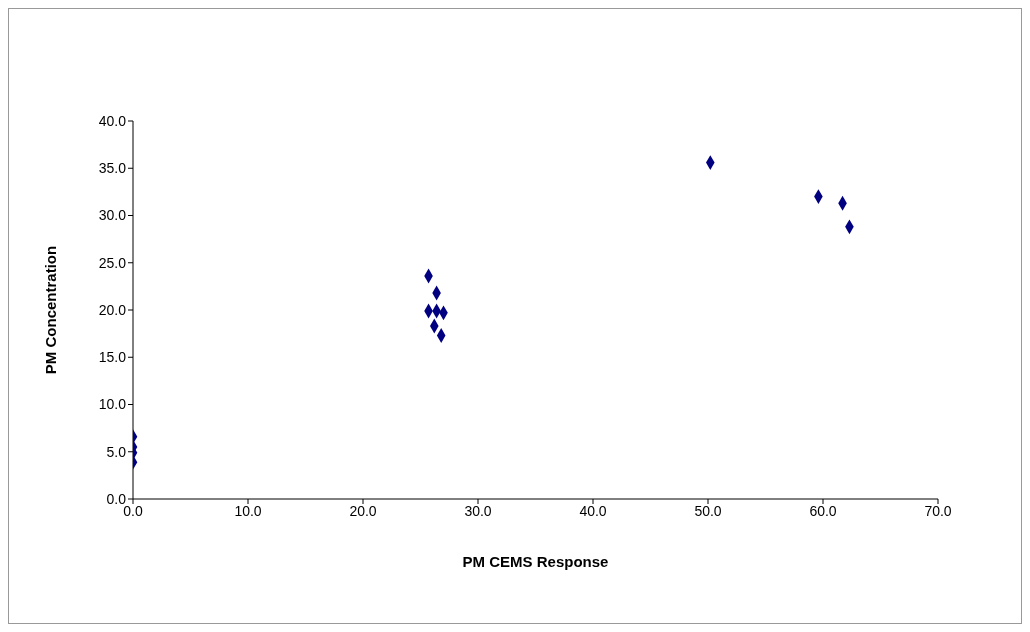 This screenshot has height=632, width=1030. Describe the element at coordinates (112, 168) in the screenshot. I see `y-tick-label: 35.0` at that location.